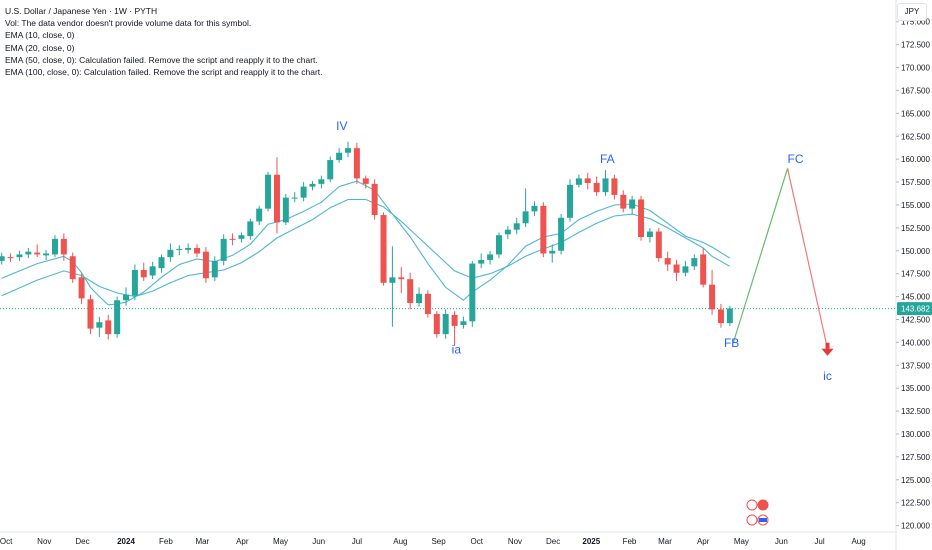 The height and width of the screenshot is (550, 932). What do you see at coordinates (357, 541) in the screenshot?
I see `x-tick-label: Jul` at bounding box center [357, 541].